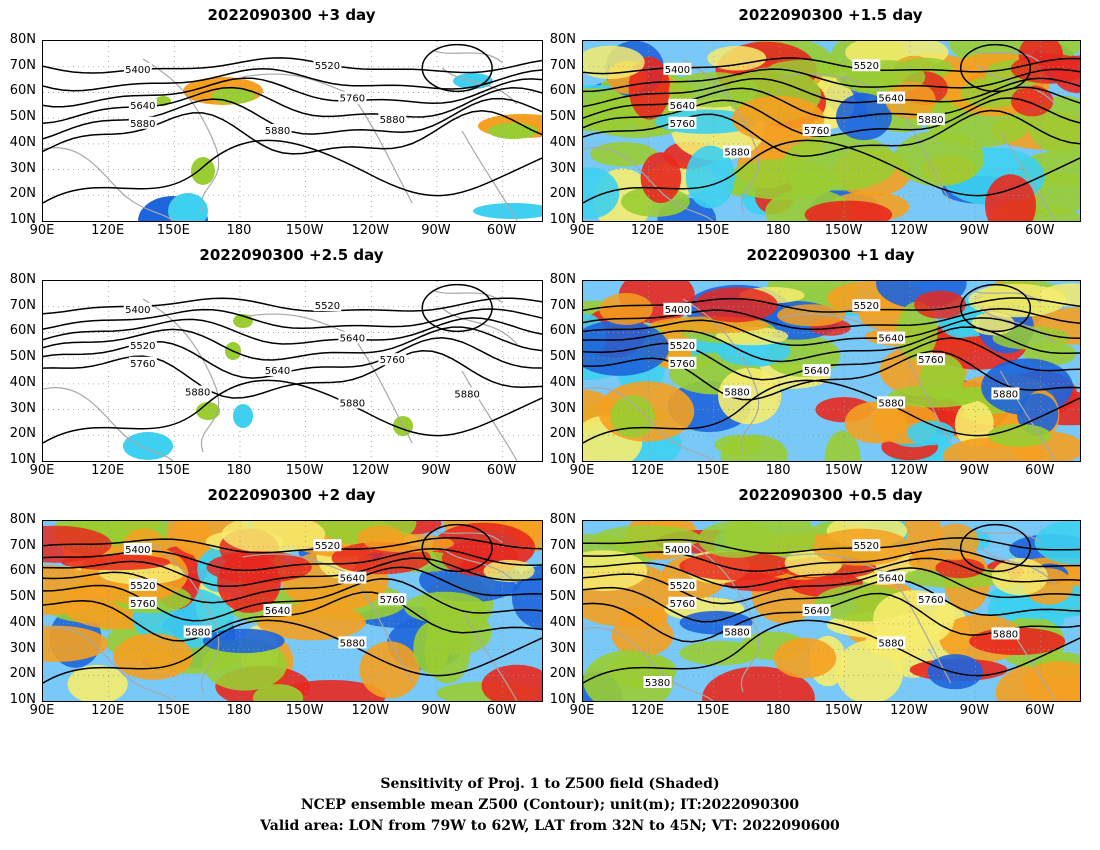 This screenshot has height=850, width=1100. Describe the element at coordinates (173, 230) in the screenshot. I see `lon-tick-label: 150E` at that location.